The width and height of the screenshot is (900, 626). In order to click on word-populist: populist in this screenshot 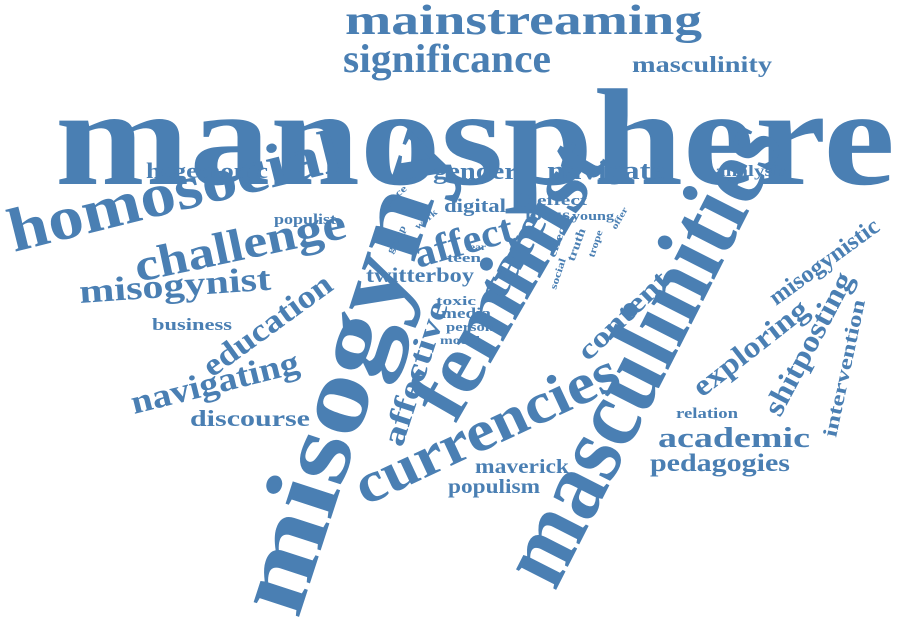, I will do `click(305, 220)`.